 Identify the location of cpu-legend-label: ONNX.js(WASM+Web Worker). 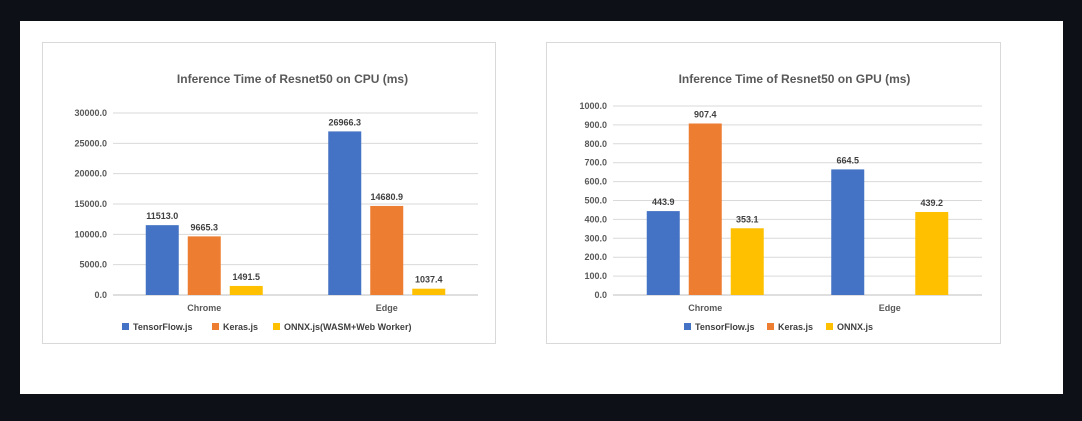
(347, 327).